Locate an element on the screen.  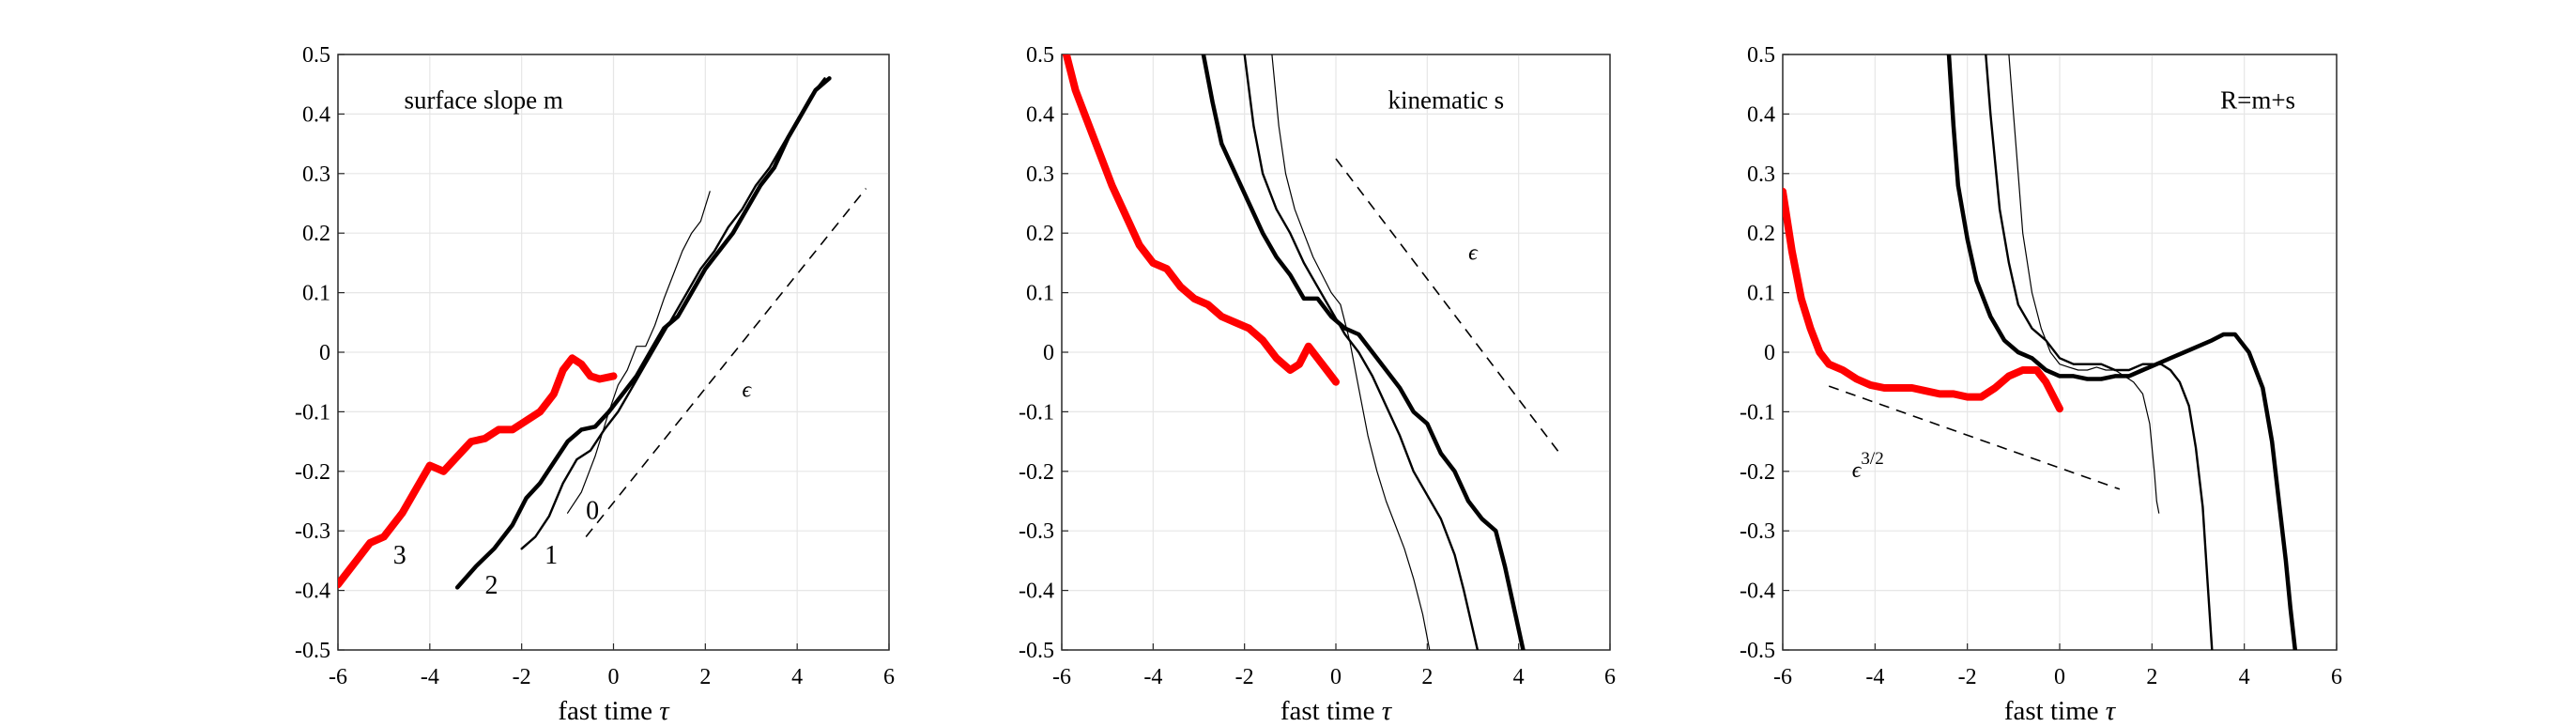
curve-label: 3 is located at coordinates (400, 555).